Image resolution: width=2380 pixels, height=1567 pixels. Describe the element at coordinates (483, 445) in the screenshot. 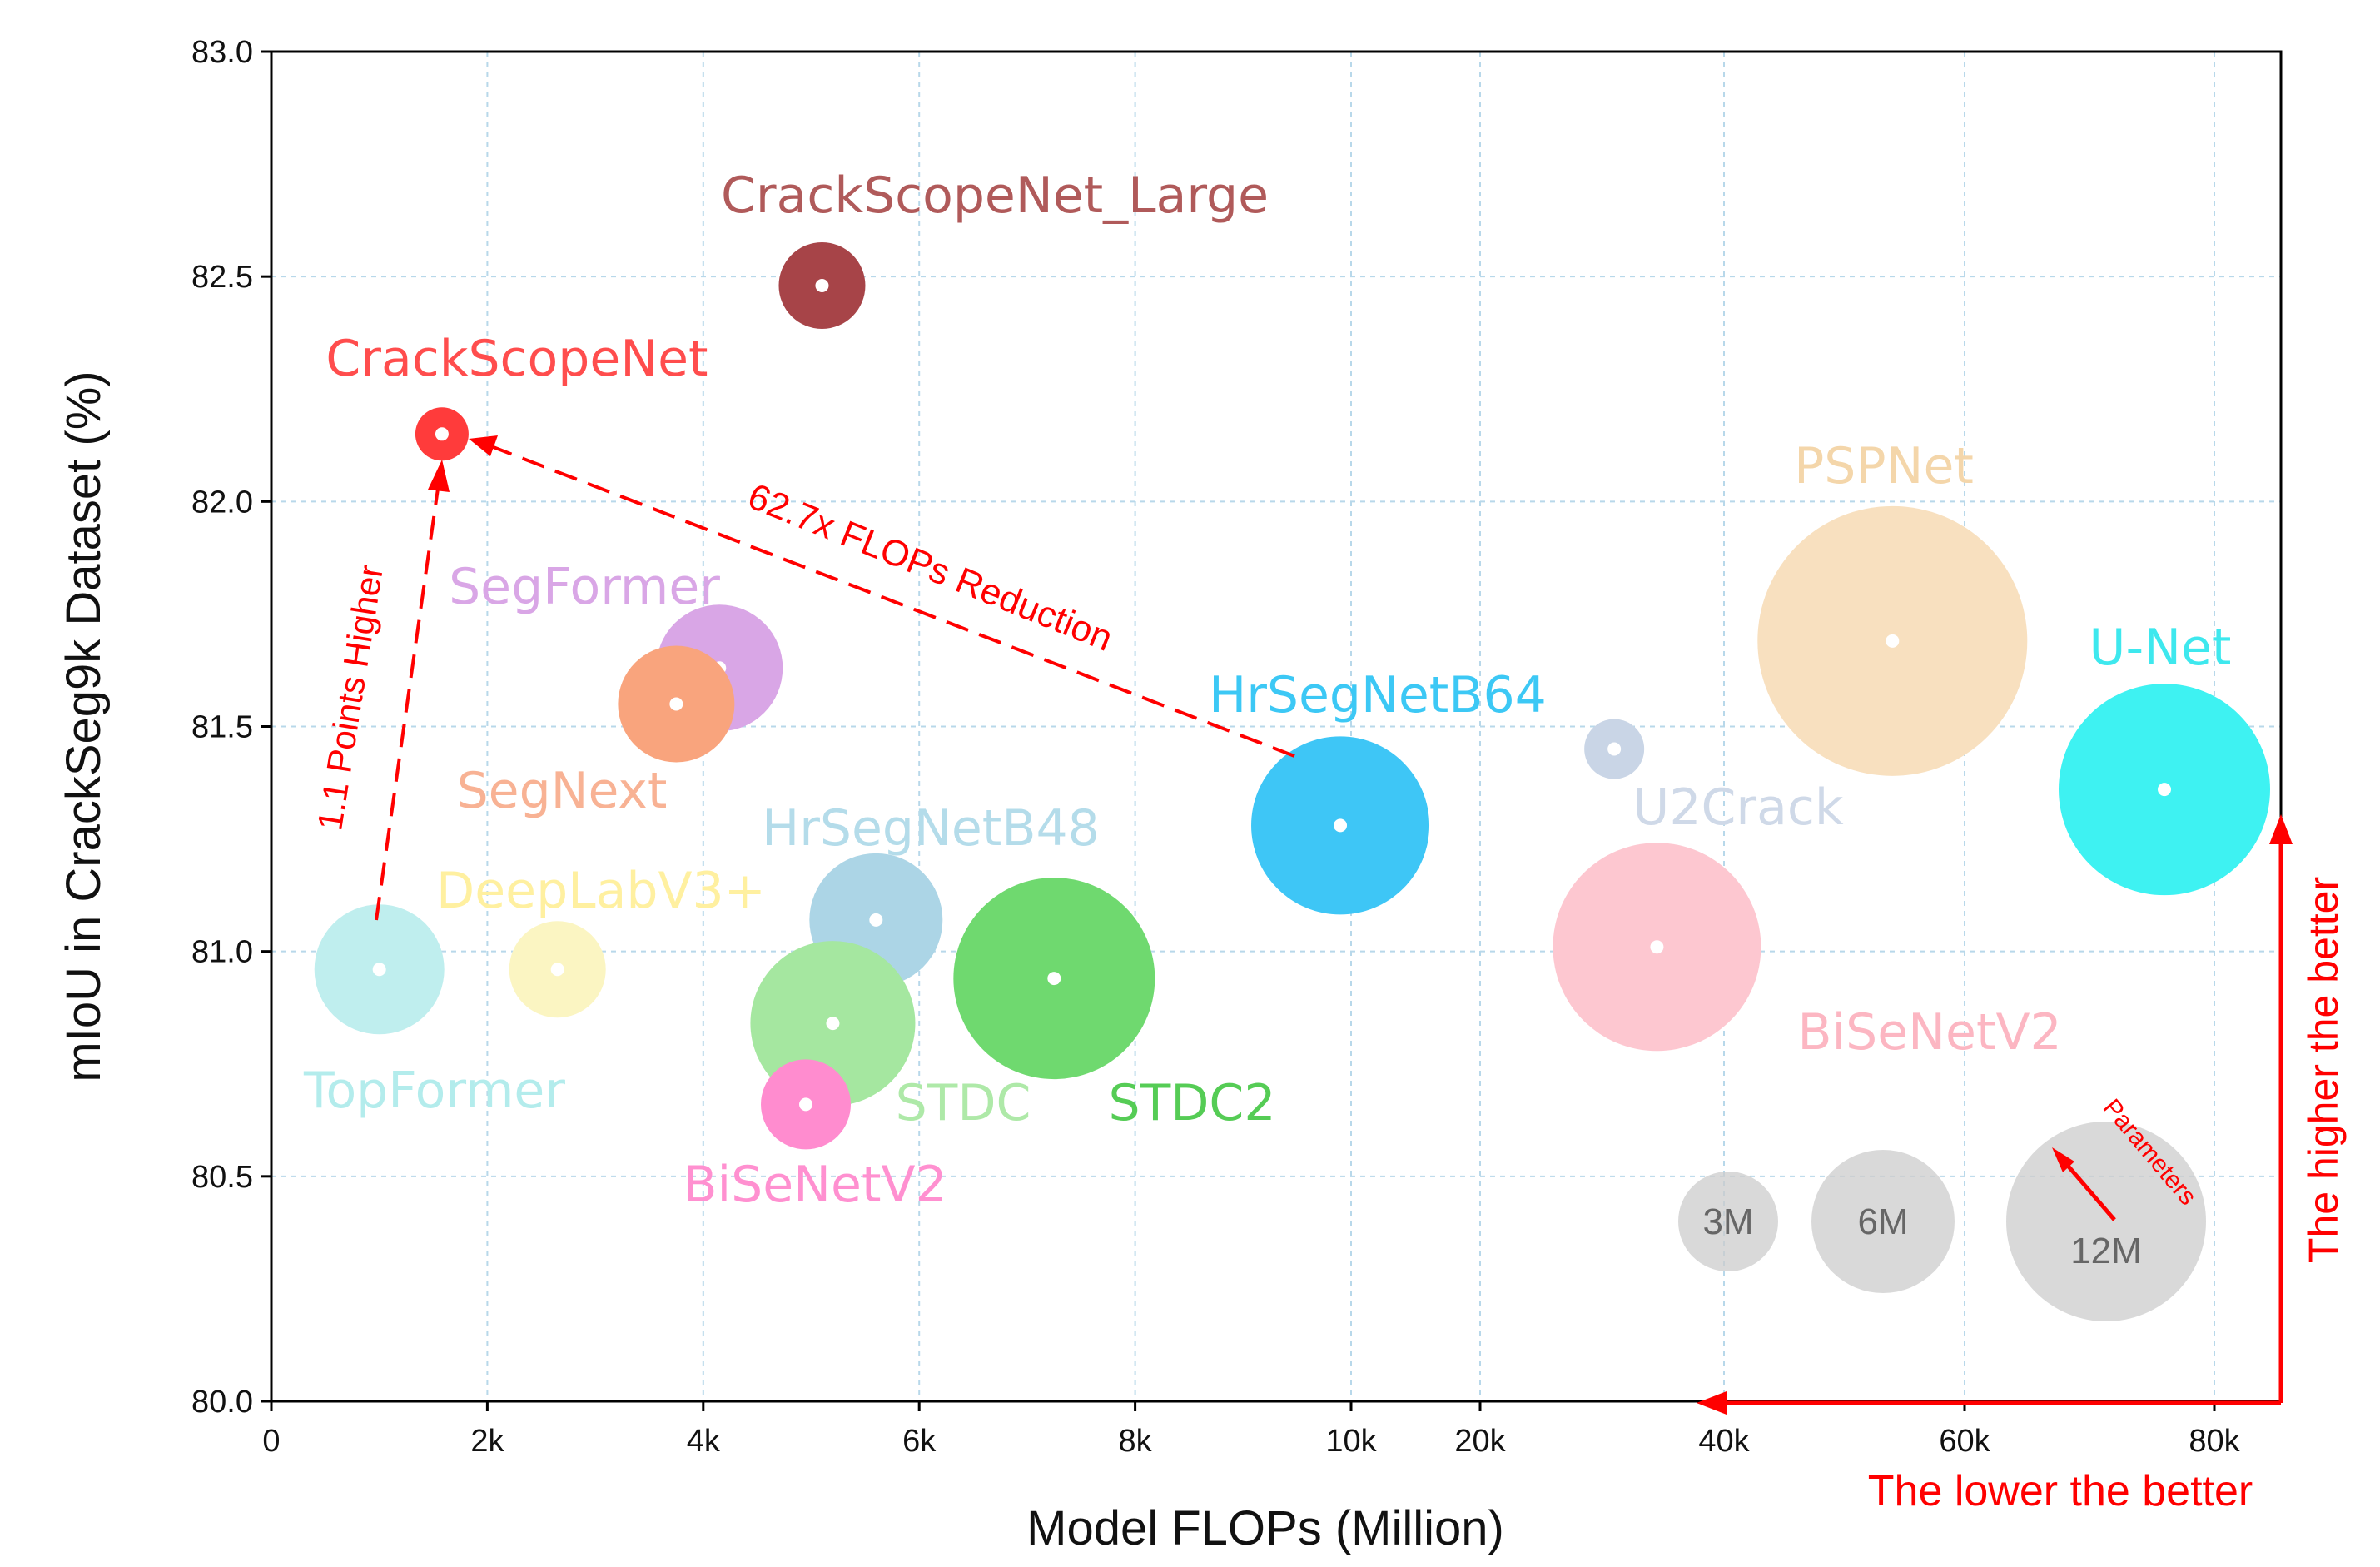

I see `reduction-arrow-head` at that location.